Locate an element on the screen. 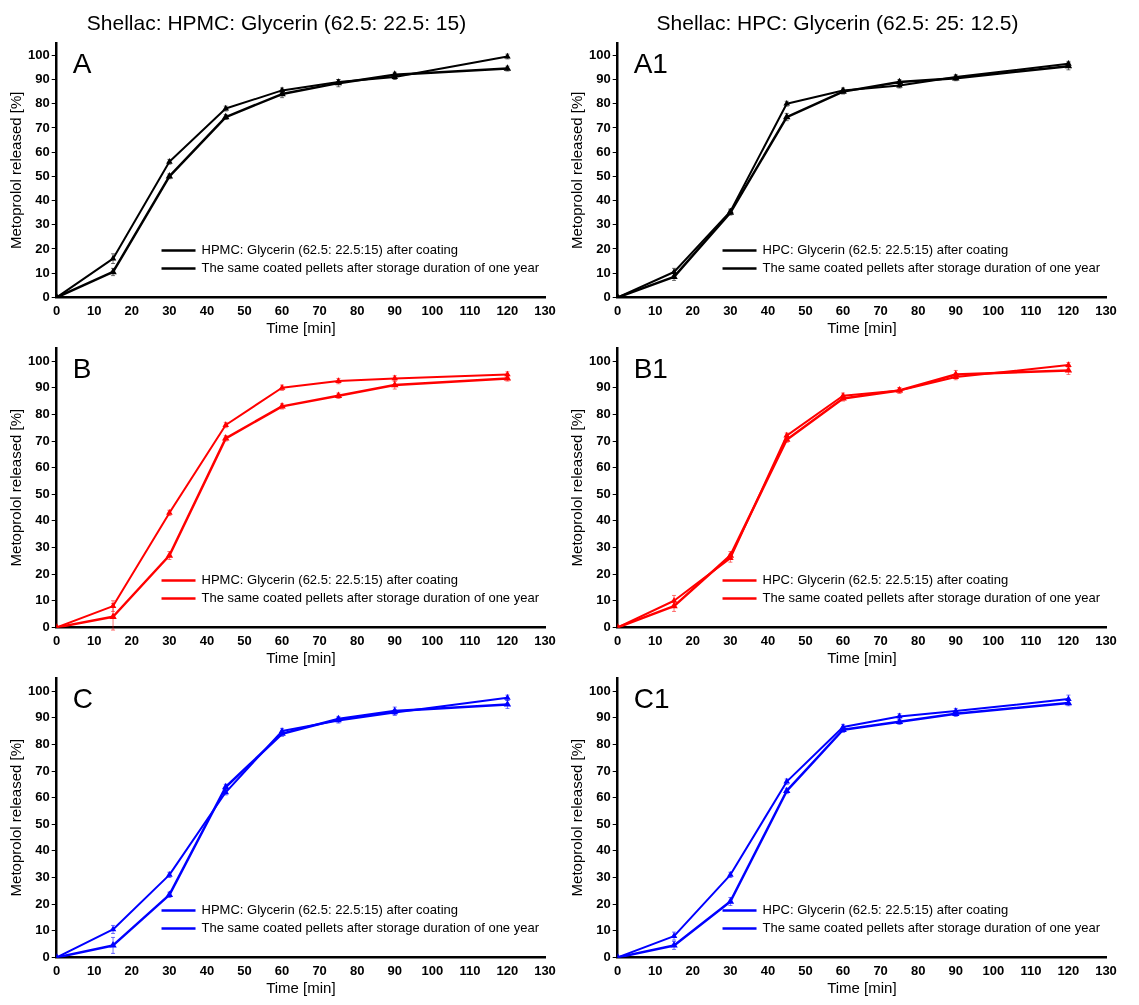  chart-title: Shellac: HPC: Glycerin (62.5: 25: 12.5) is located at coordinates (837, 23).